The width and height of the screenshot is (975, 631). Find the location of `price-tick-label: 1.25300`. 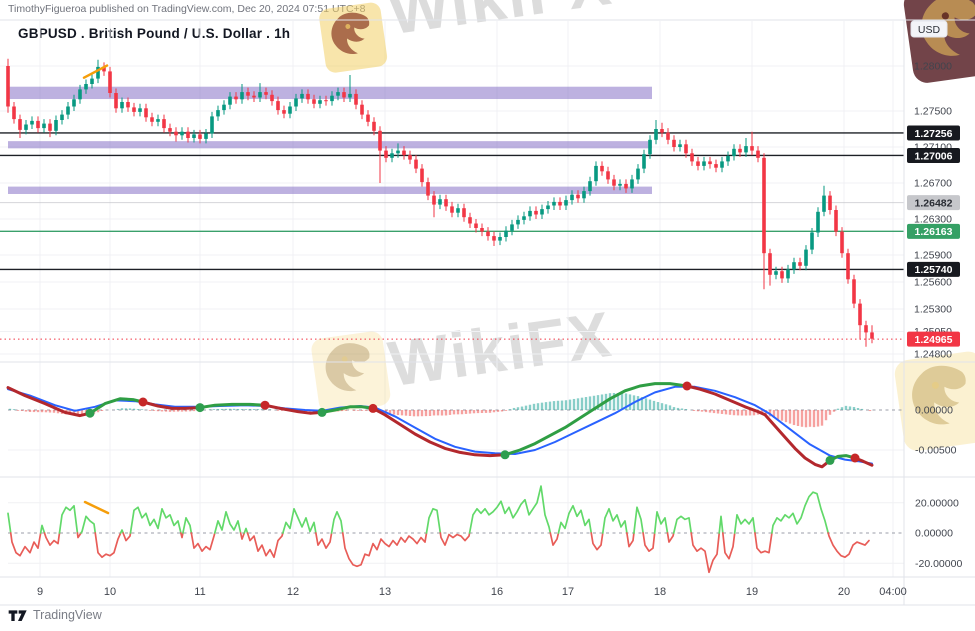

price-tick-label: 1.25300 is located at coordinates (933, 310).